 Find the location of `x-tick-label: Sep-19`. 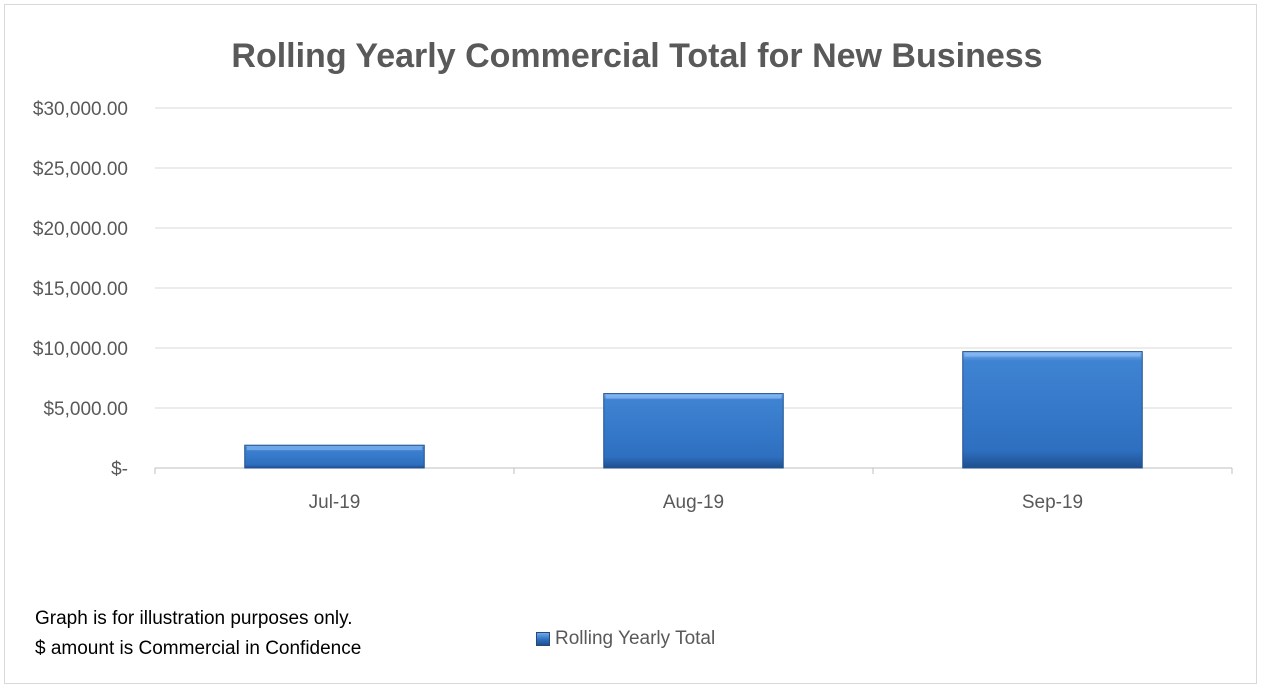

x-tick-label: Sep-19 is located at coordinates (1052, 502).